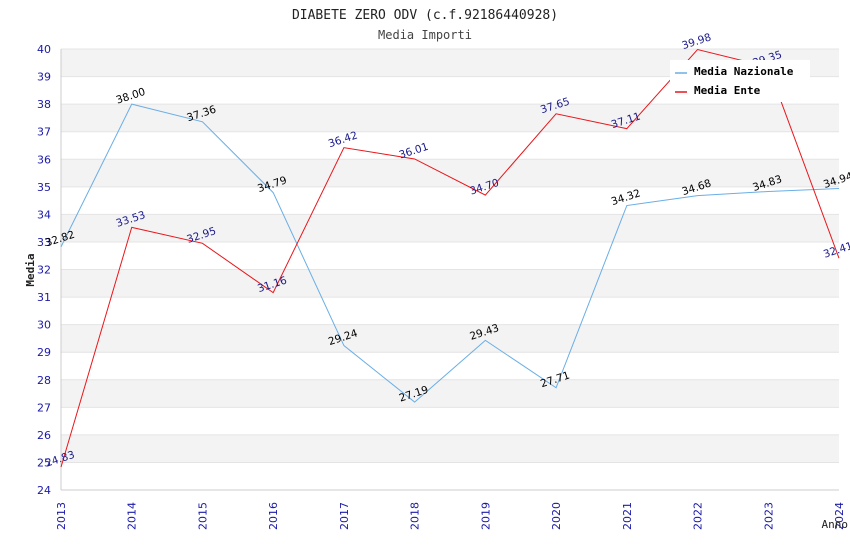 This screenshot has width=850, height=550. I want to click on y-tick-label: 25, so click(44, 462).